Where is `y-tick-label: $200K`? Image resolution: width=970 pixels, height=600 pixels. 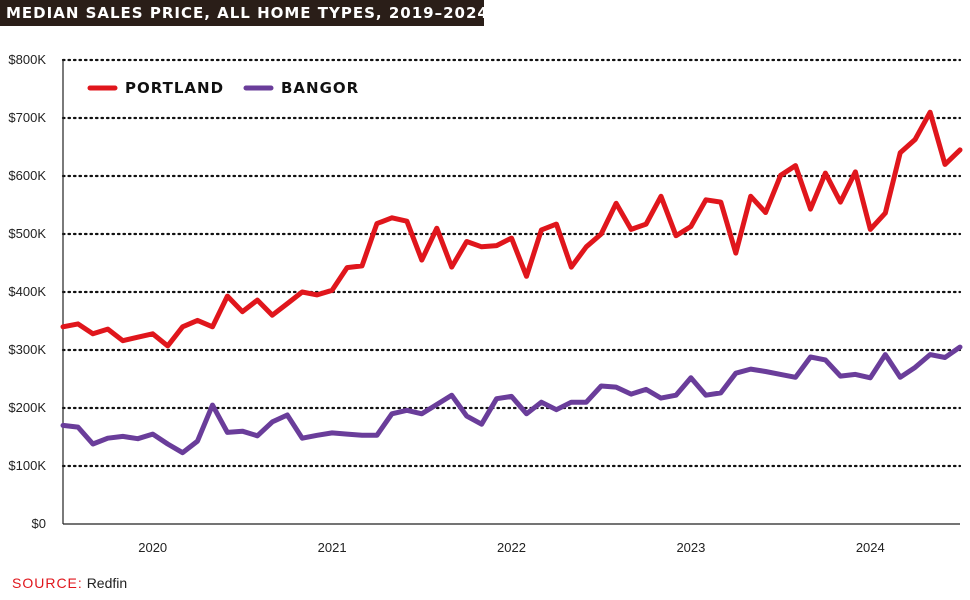 y-tick-label: $200K is located at coordinates (27, 407).